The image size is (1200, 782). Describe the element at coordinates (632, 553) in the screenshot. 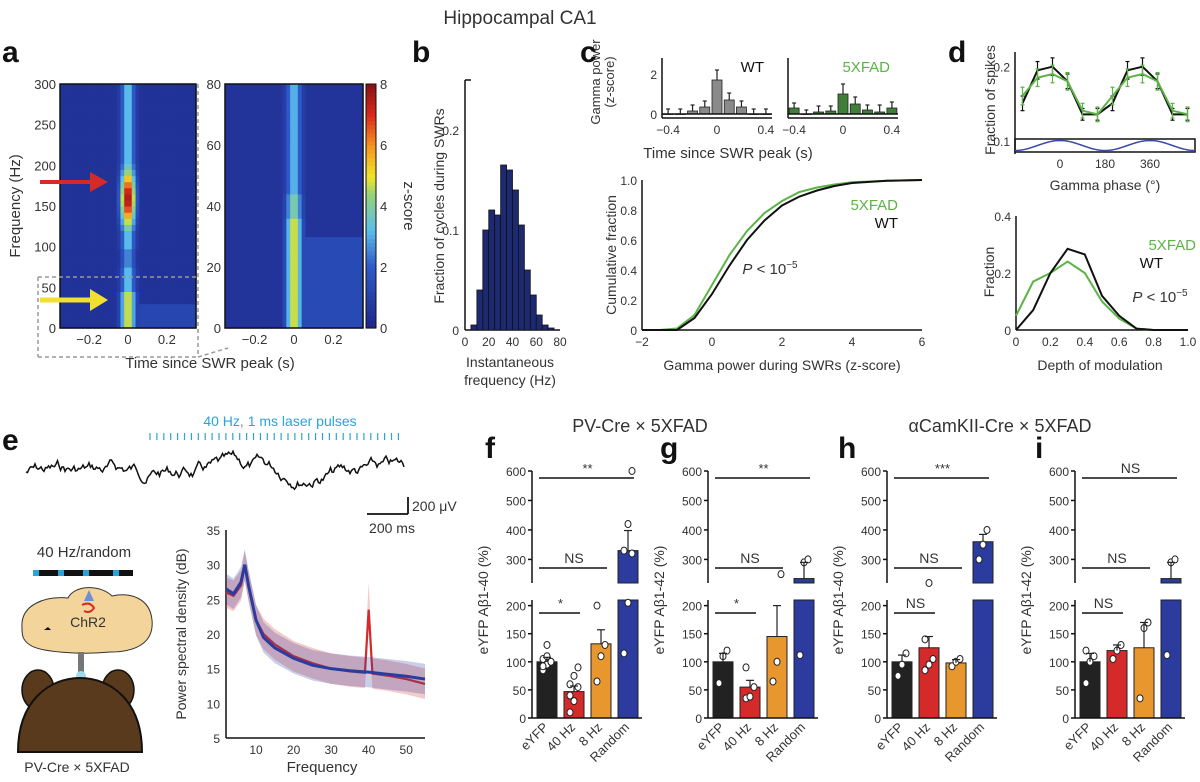

I see `data-point` at that location.